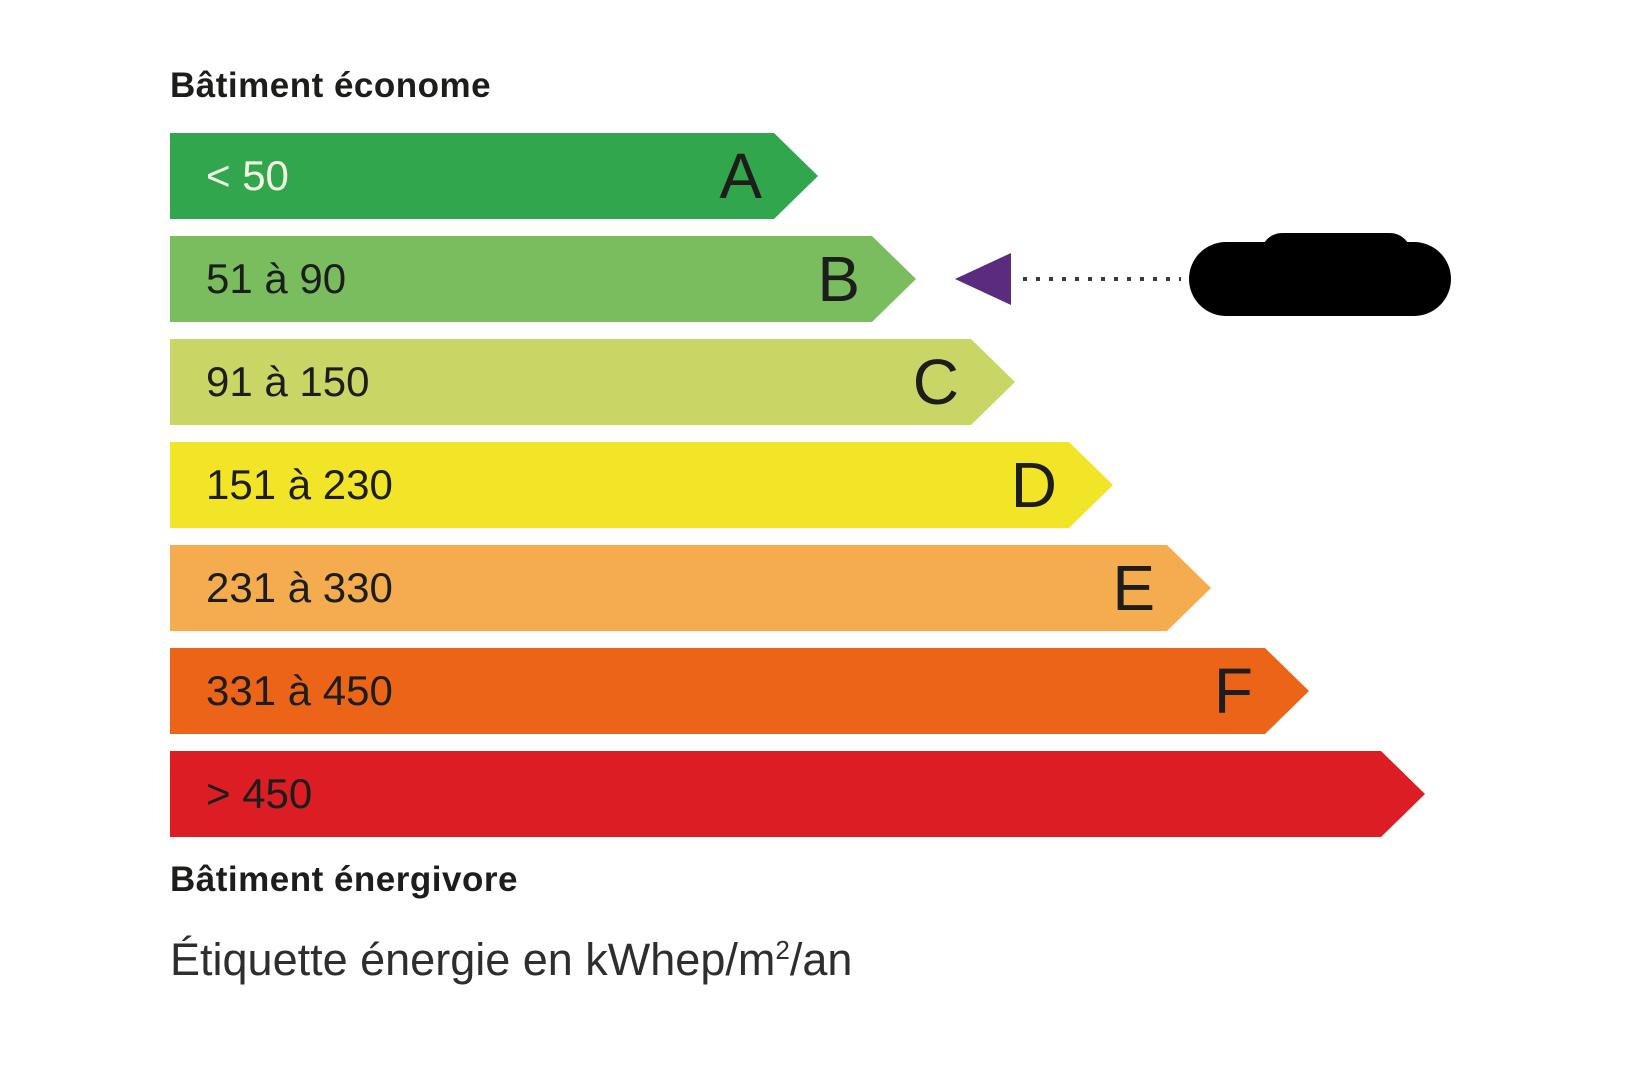 The width and height of the screenshot is (1633, 1080). I want to click on energy-class-letter-B: B, so click(838, 279).